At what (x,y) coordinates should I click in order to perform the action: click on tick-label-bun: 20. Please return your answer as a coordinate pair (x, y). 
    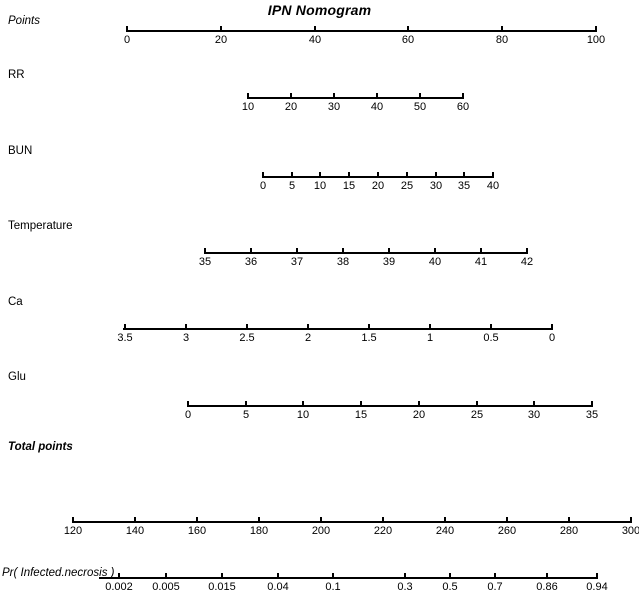
    Looking at the image, I should click on (378, 186).